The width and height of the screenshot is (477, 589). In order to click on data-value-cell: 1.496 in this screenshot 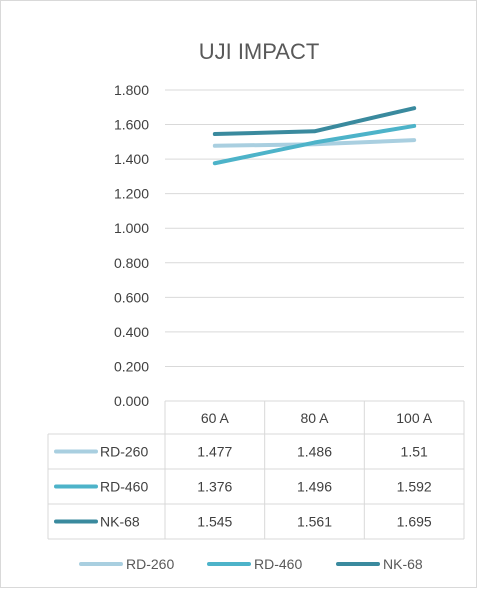, I will do `click(314, 487)`.